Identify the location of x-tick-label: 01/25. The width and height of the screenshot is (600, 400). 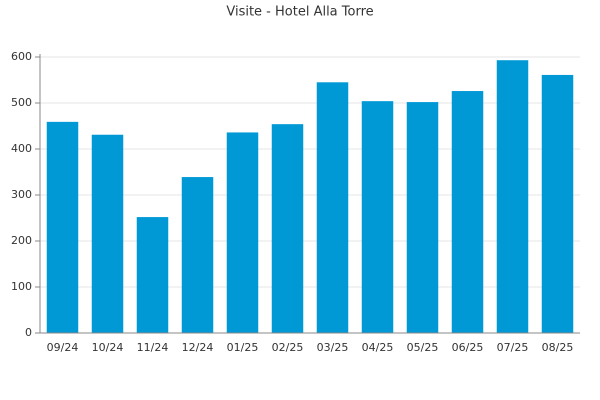
(243, 347).